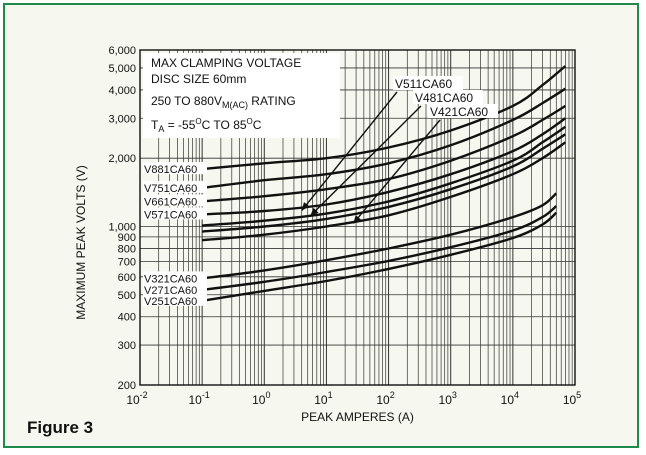  What do you see at coordinates (198, 398) in the screenshot?
I see `x-tick-label: 10⁻¹` at bounding box center [198, 398].